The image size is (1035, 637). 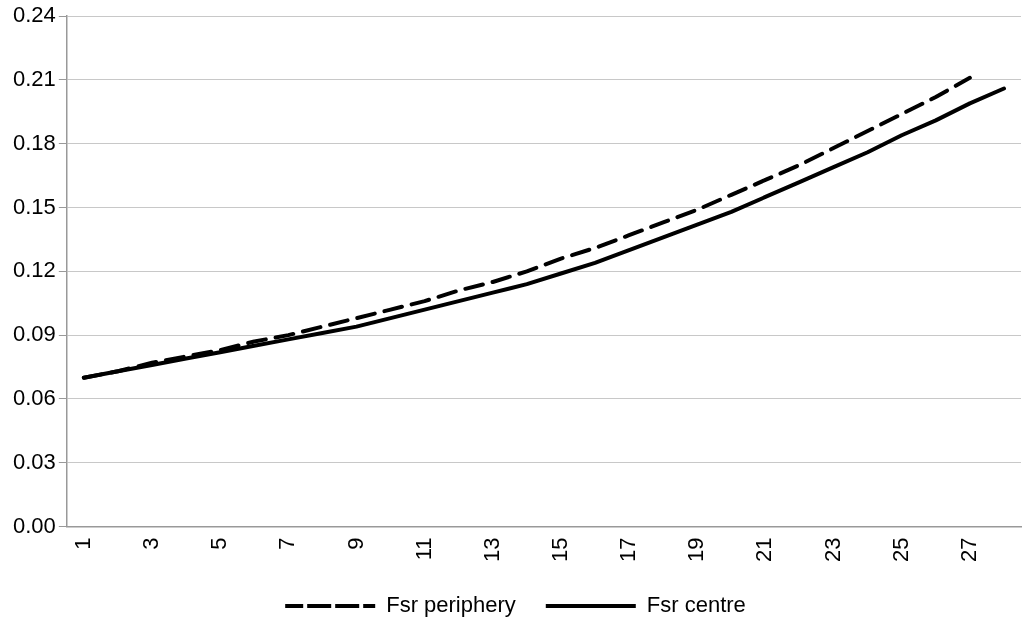 I want to click on legend-label: Fsr periphery, so click(x=451, y=605).